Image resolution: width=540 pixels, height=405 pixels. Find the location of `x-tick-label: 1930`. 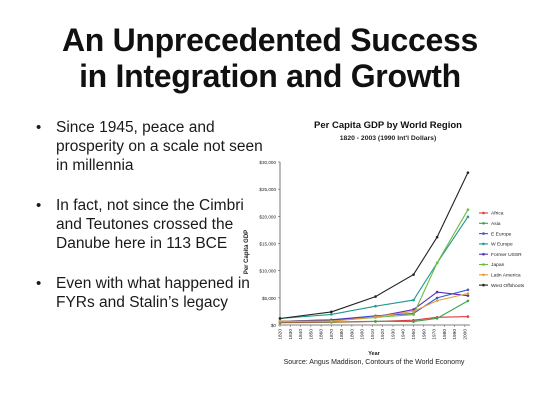

x-tick-label: 1930 is located at coordinates (393, 334).